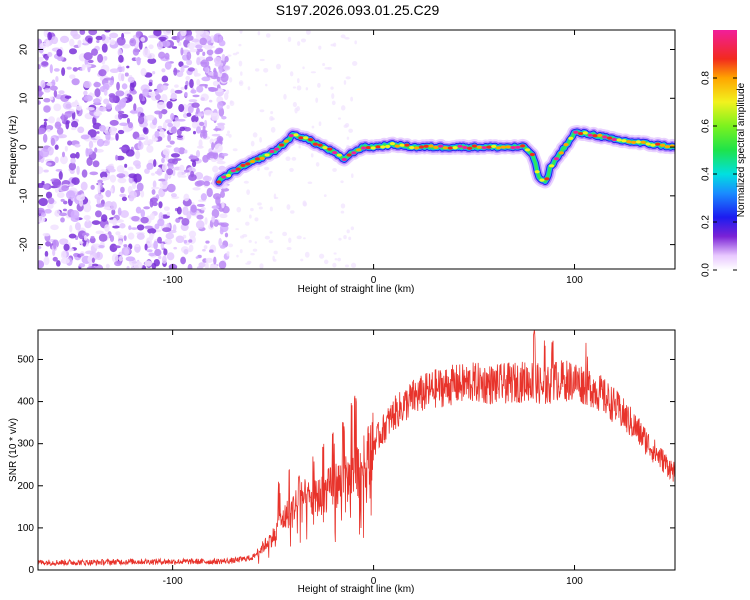 This screenshot has width=750, height=600. I want to click on snr-y-axis-label: SNR (10 * v/v), so click(13, 450).